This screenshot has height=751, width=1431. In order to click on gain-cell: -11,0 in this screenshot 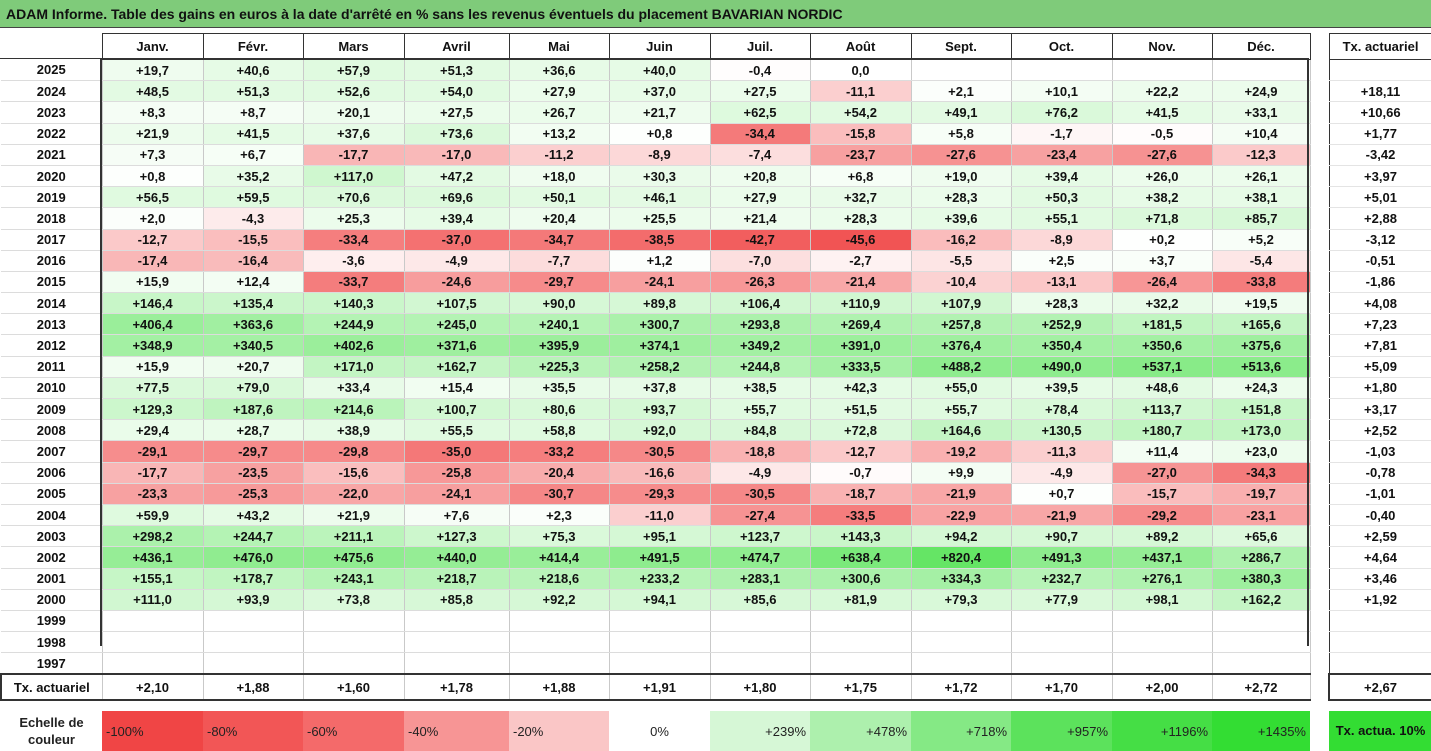, I will do `click(659, 514)`.